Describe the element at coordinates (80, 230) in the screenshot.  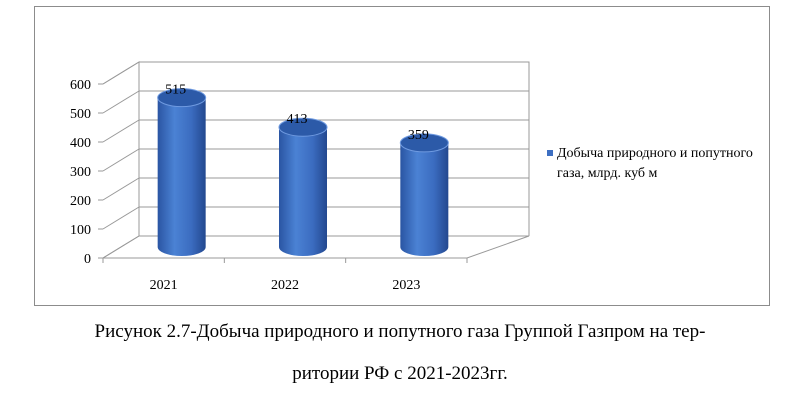
I see `y-tick-label: 100` at that location.